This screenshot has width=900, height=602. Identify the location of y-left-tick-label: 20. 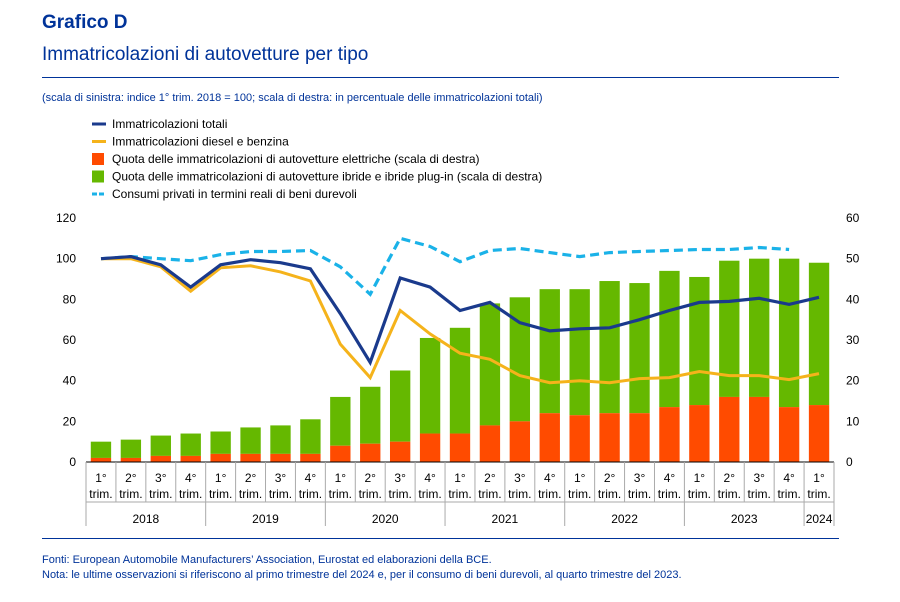
(70, 421).